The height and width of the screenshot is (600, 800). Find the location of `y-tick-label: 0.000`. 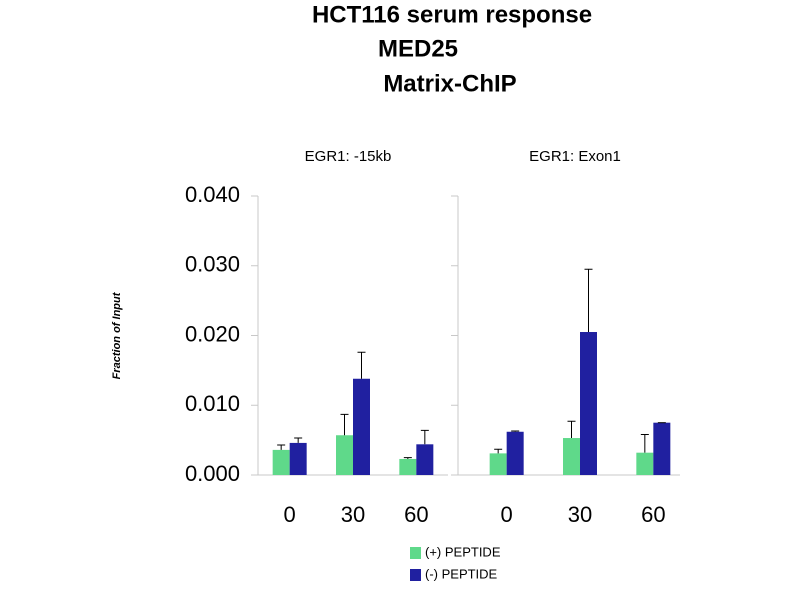

y-tick-label: 0.000 is located at coordinates (212, 473).